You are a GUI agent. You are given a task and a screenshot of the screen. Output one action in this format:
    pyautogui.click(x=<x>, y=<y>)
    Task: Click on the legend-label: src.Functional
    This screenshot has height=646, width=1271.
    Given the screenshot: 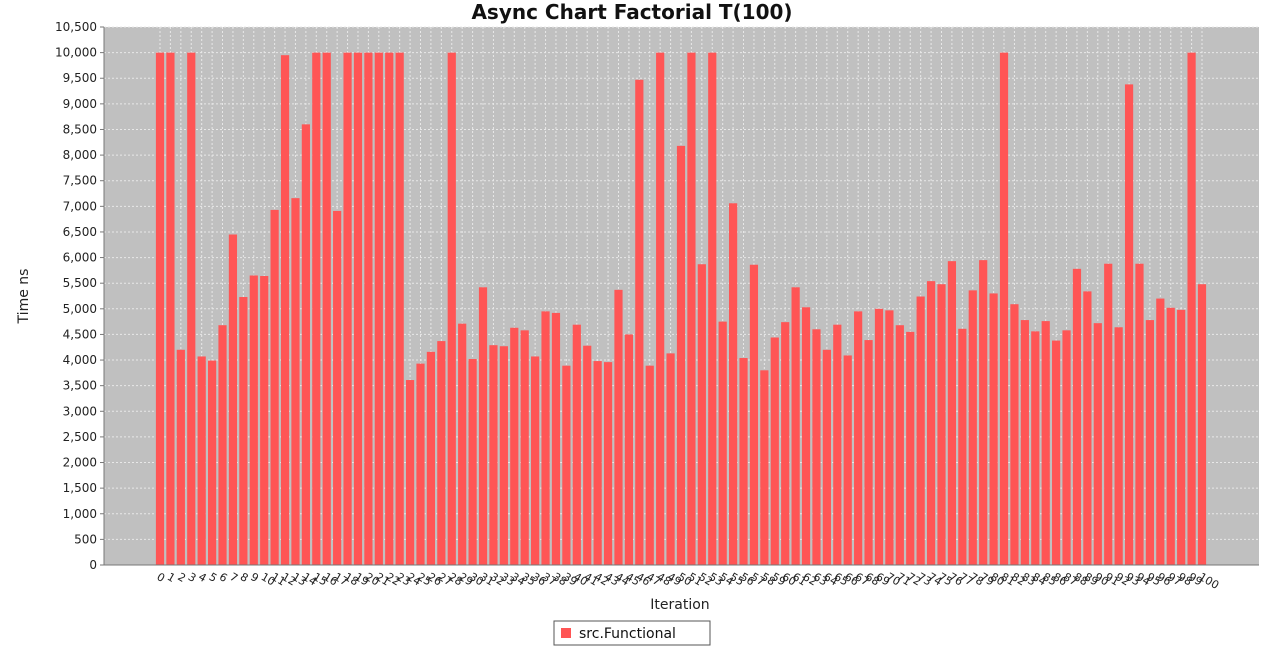 What is the action you would take?
    pyautogui.click(x=627, y=634)
    